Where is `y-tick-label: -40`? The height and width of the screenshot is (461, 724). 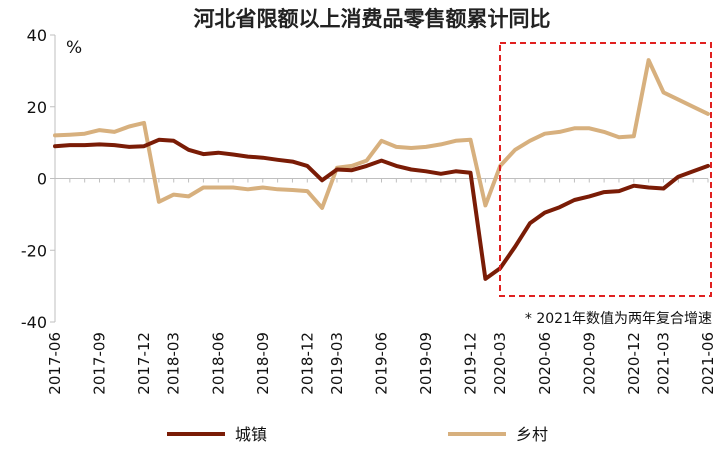 y-tick-label: -40 is located at coordinates (34, 322).